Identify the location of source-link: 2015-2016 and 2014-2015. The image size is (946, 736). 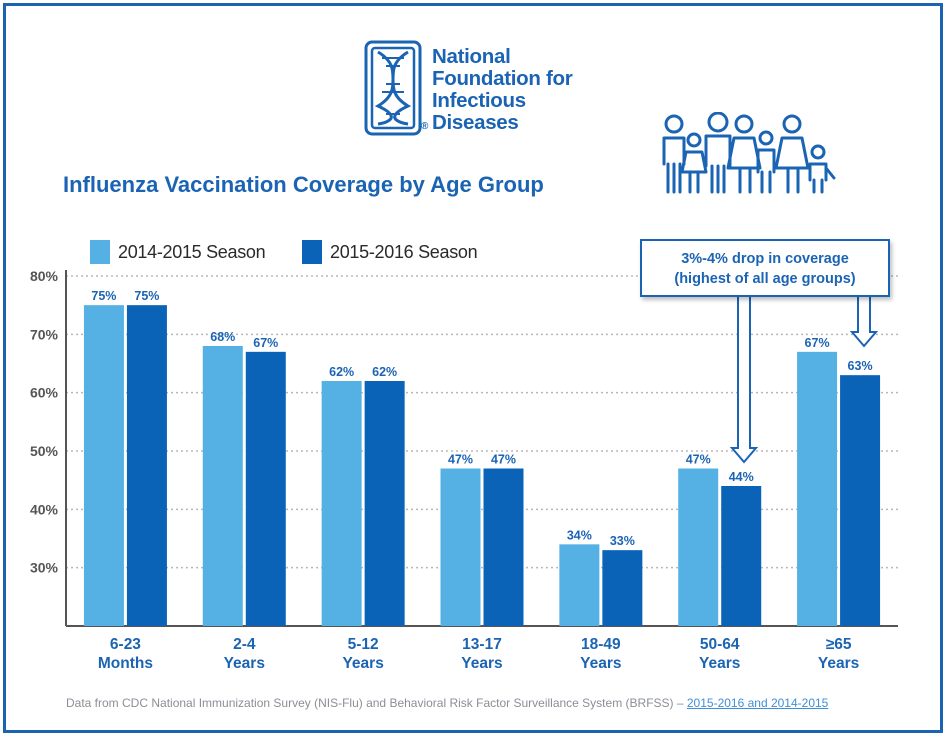
(757, 703).